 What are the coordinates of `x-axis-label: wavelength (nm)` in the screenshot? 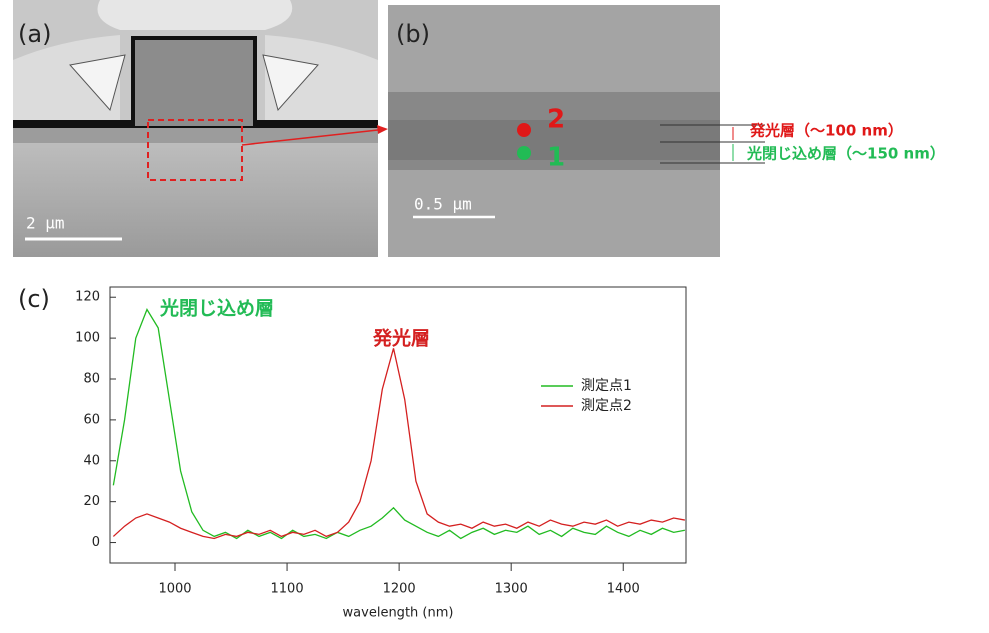 It's located at (398, 613).